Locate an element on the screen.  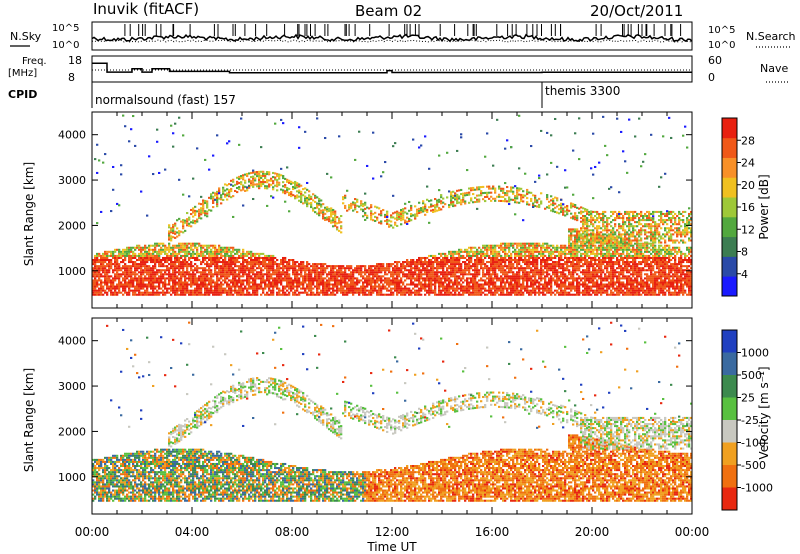
noise-right-tick-bottom: 10^0 is located at coordinates (721, 45).